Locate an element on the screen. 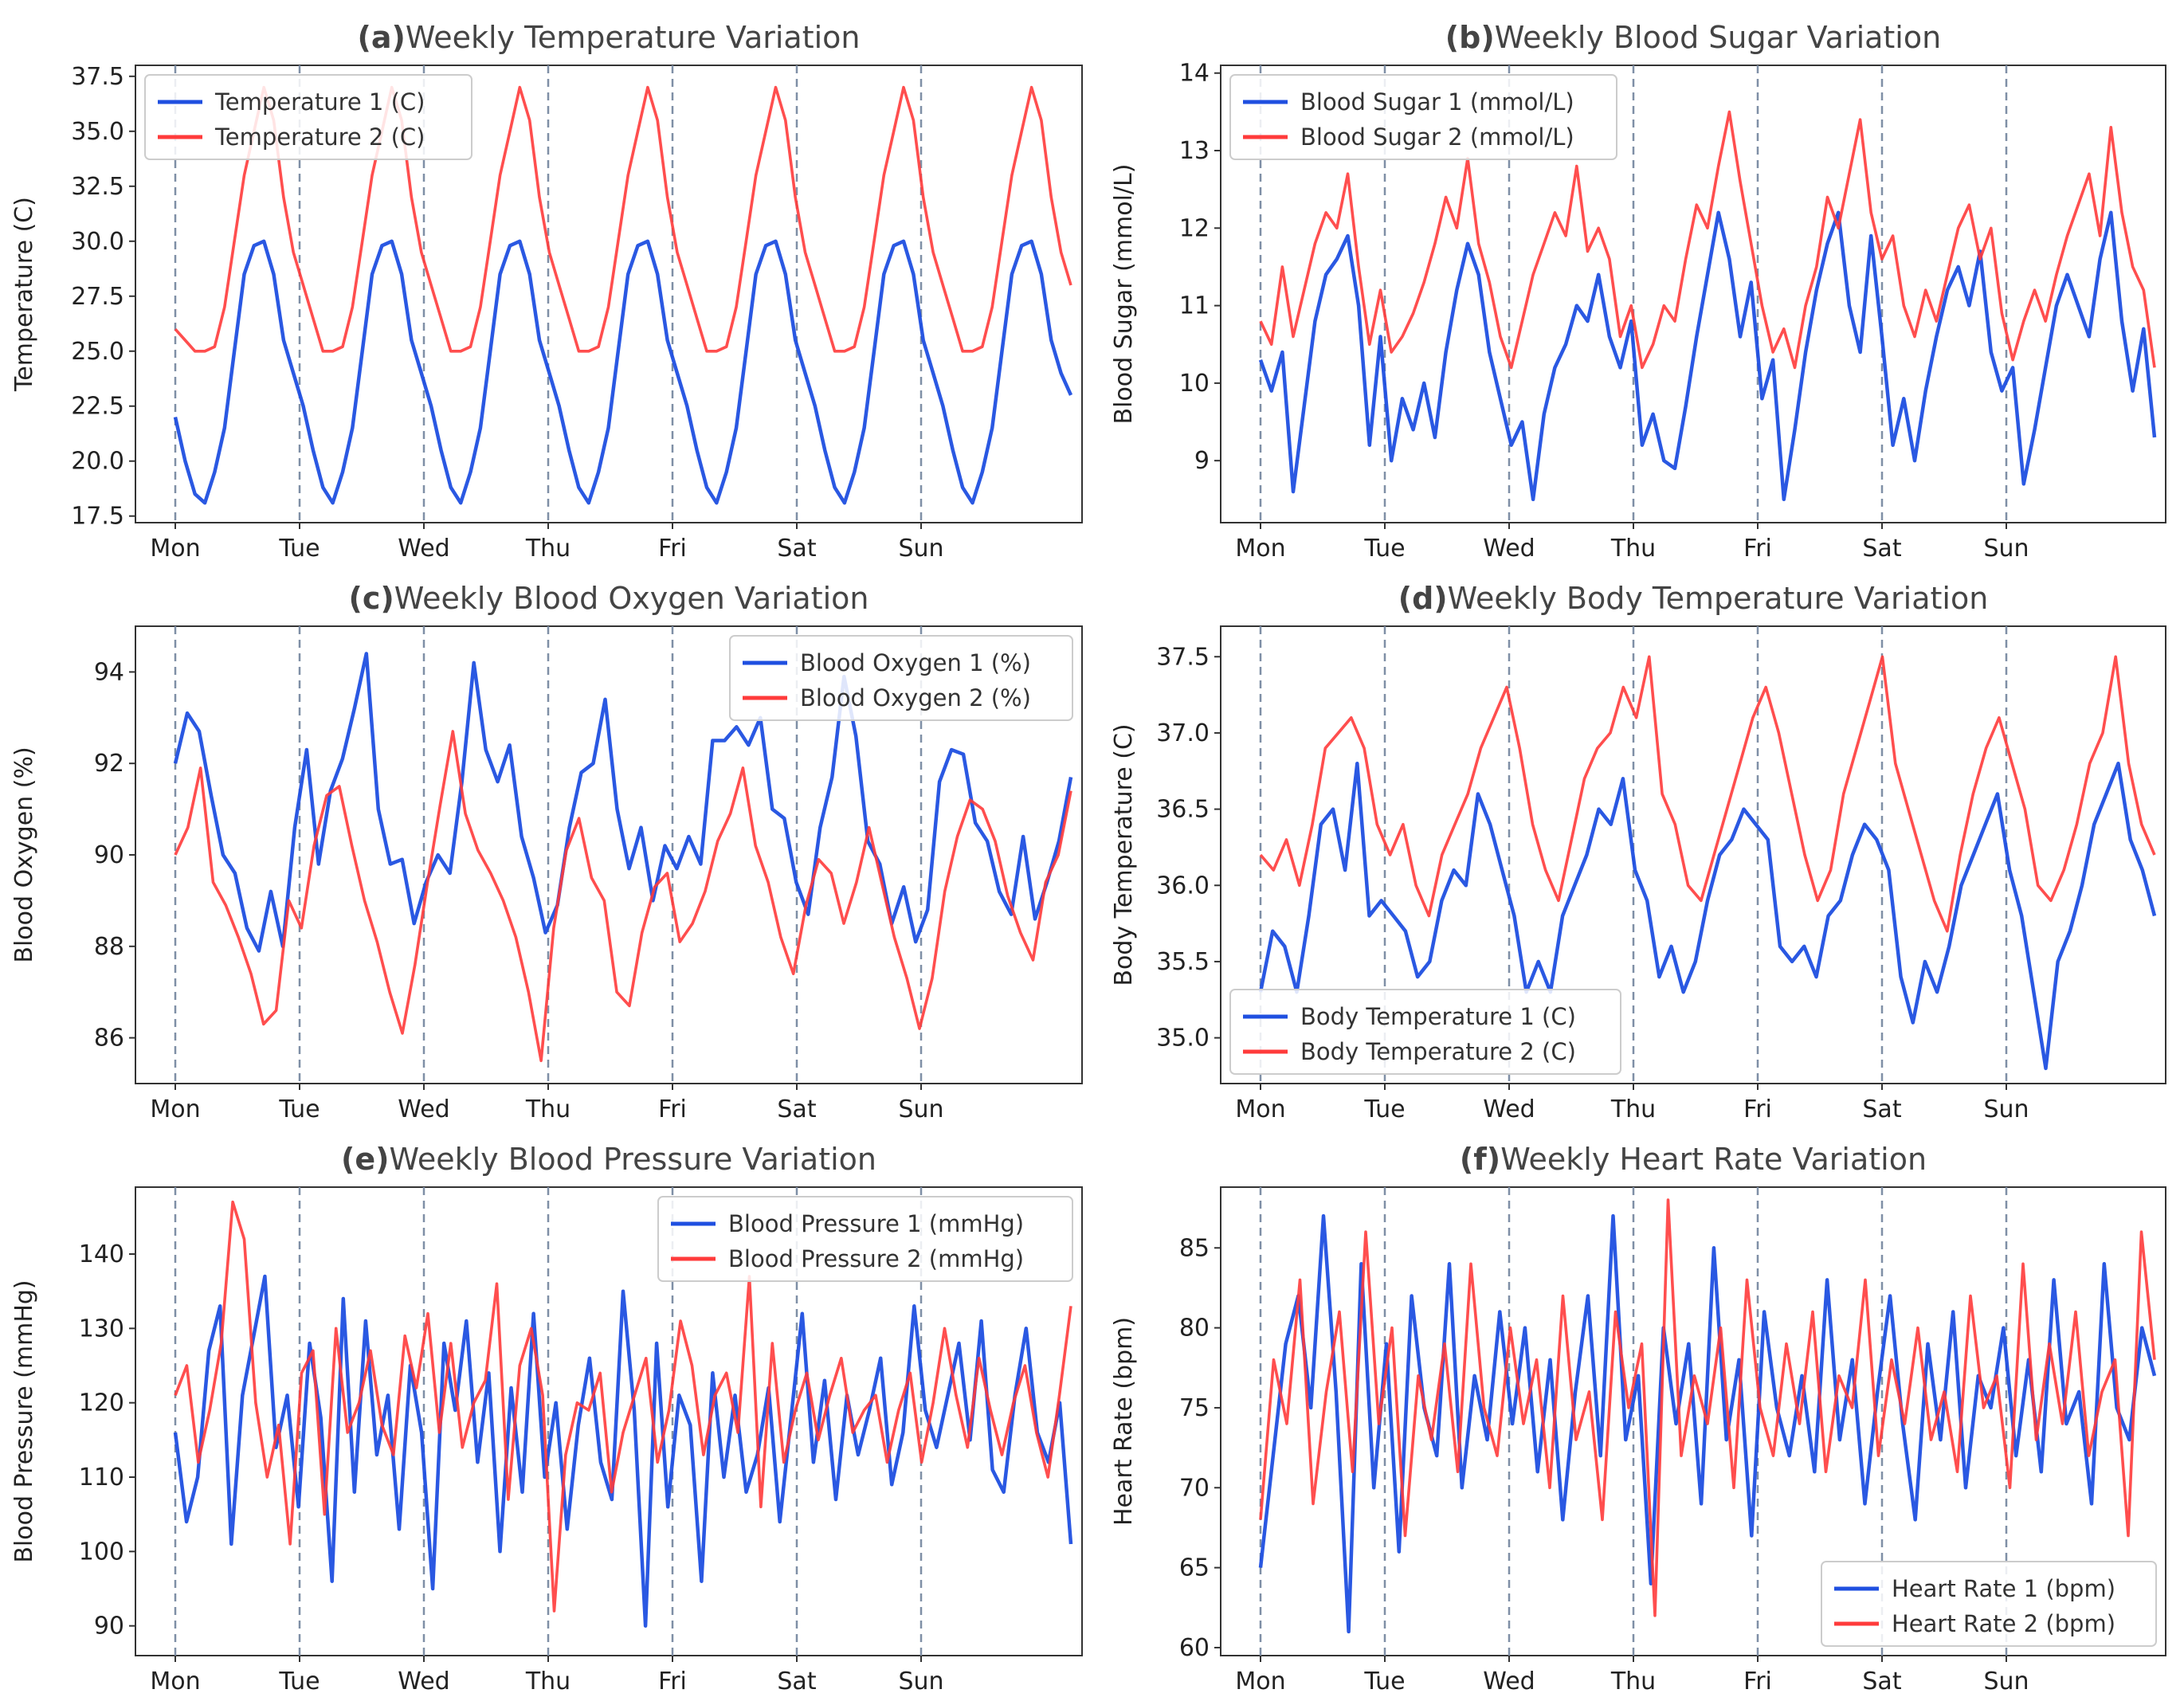  y-tick-label: 9 is located at coordinates (1202, 461).